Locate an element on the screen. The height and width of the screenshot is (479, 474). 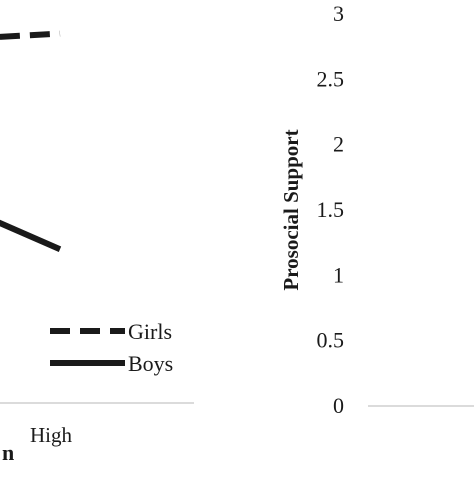
y-tick-label: 0 is located at coordinates (338, 405).